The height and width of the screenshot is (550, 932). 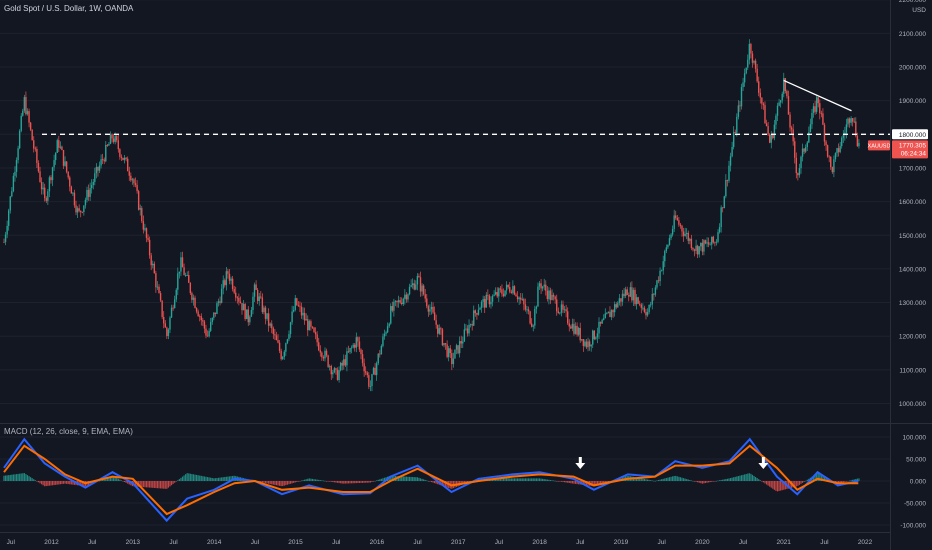 What do you see at coordinates (763, 460) in the screenshot?
I see `arrow-shaft` at bounding box center [763, 460].